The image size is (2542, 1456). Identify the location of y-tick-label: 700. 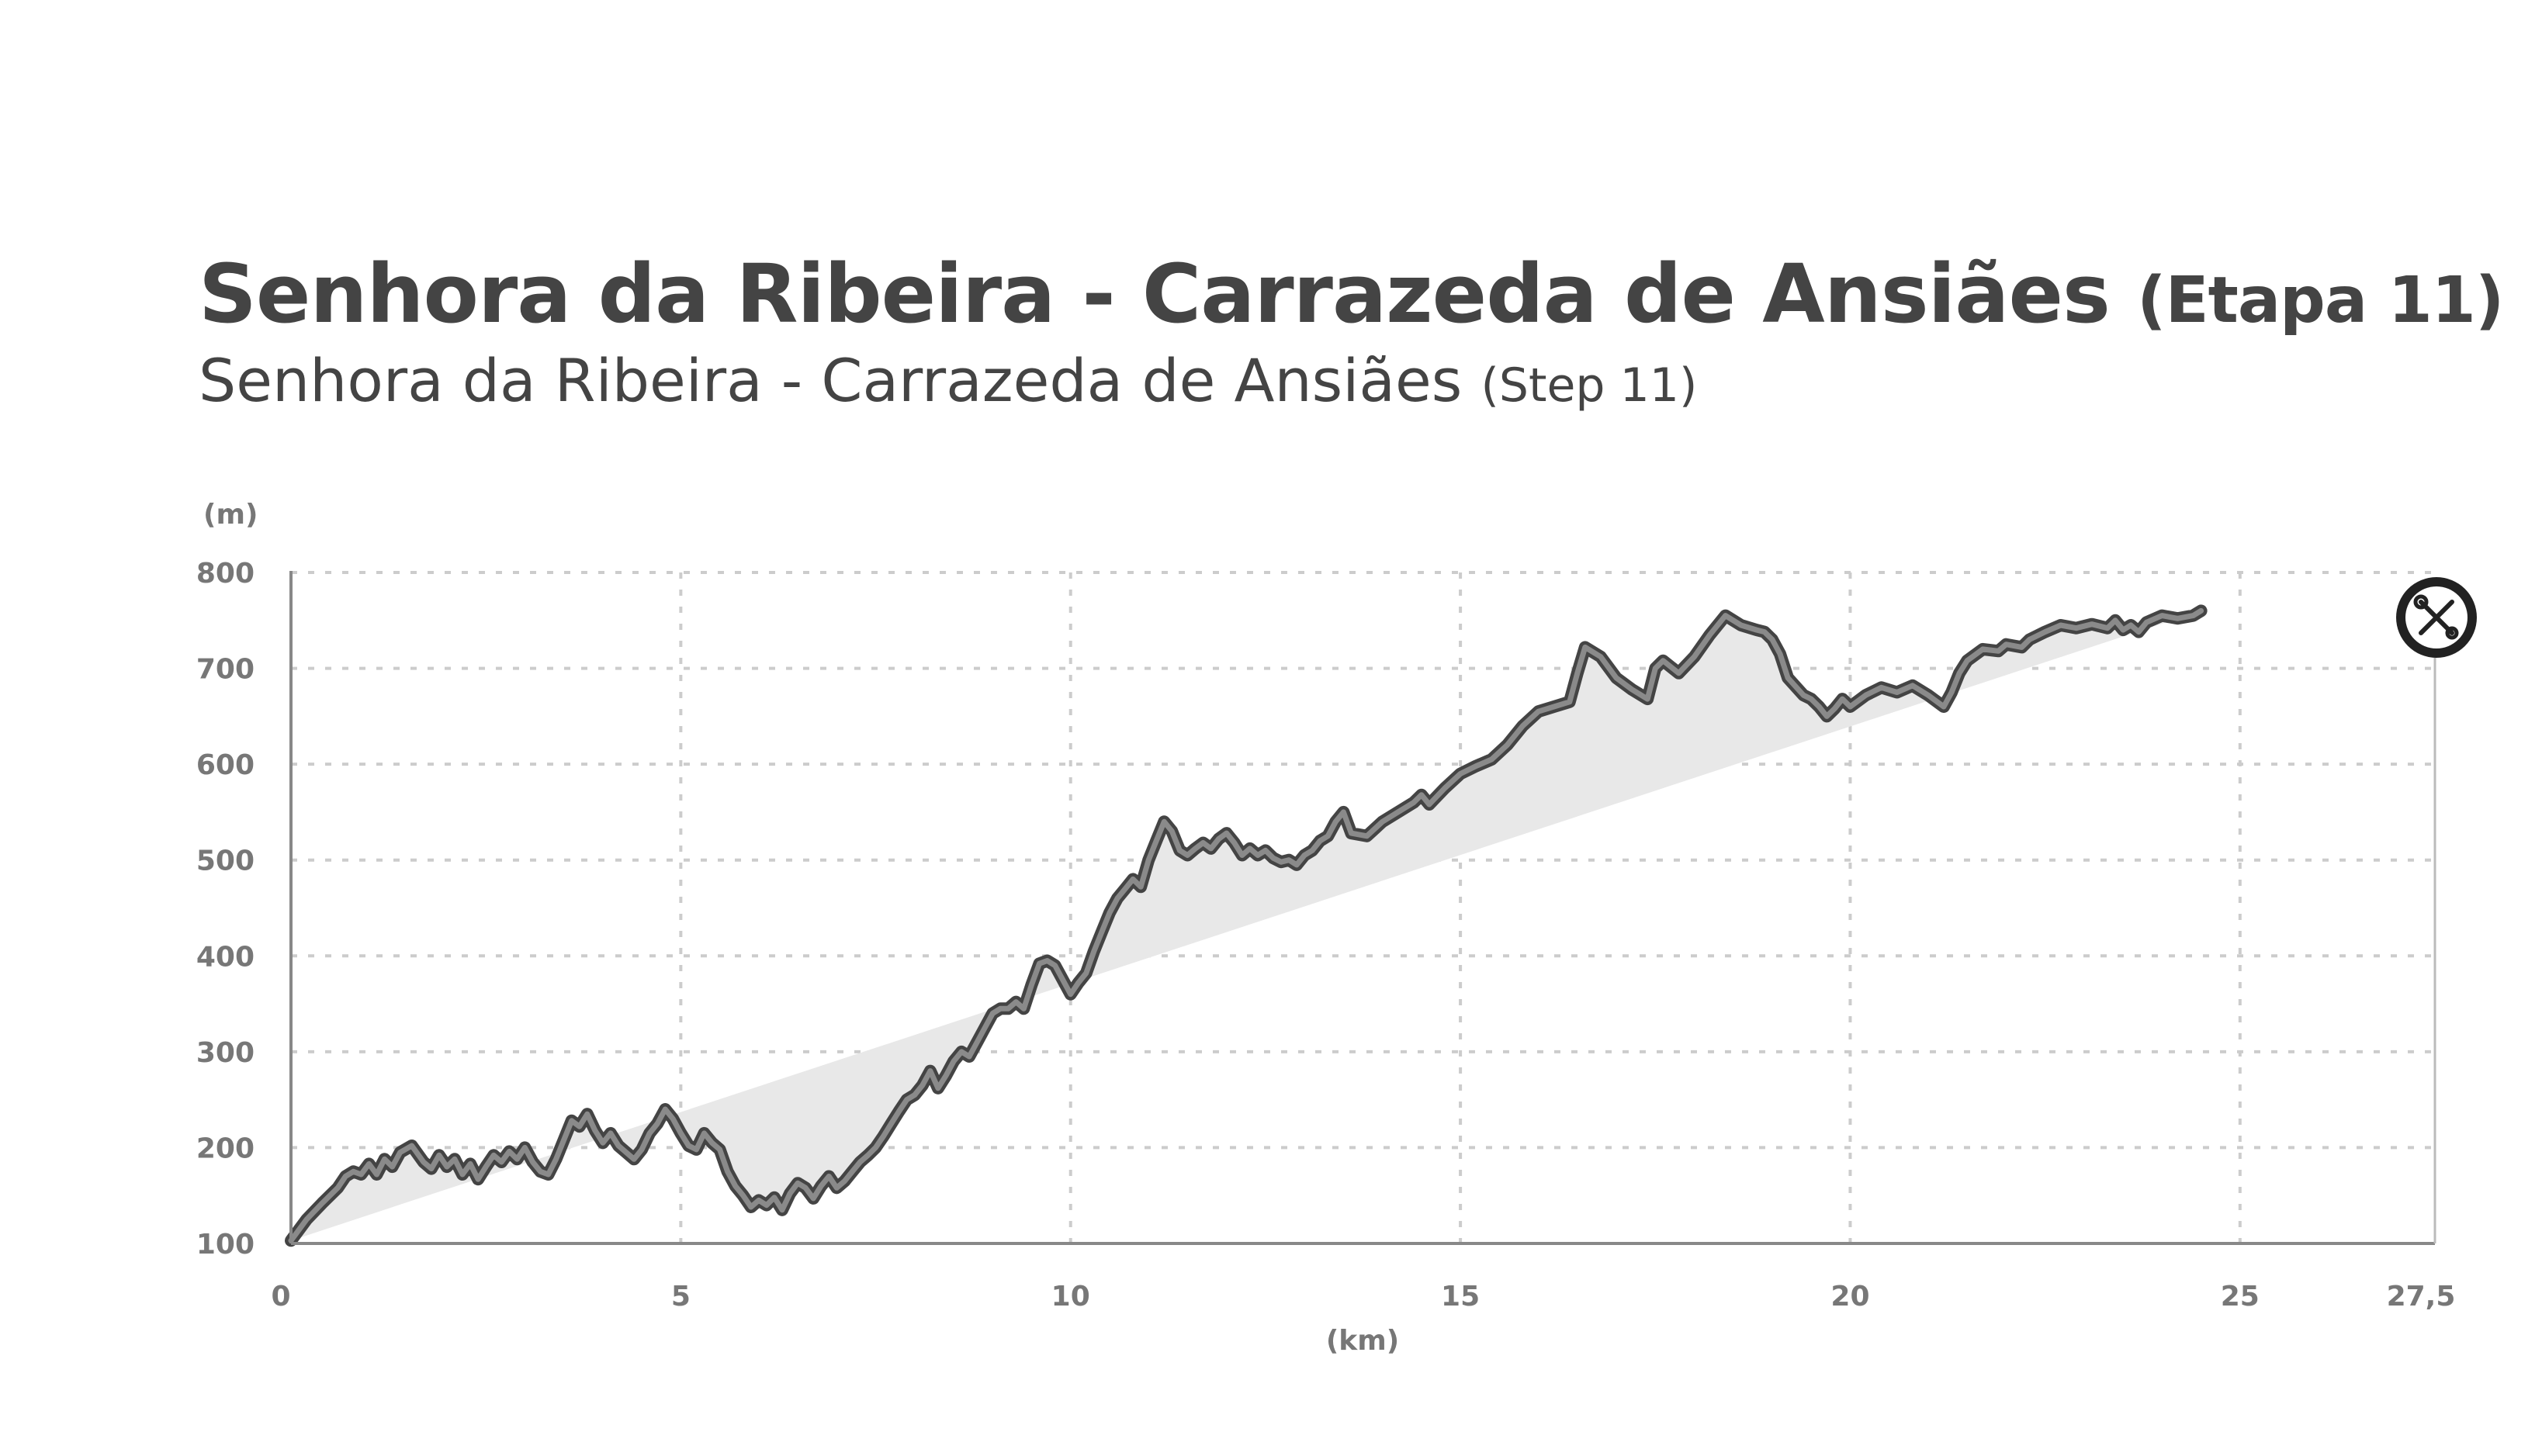
(225, 670).